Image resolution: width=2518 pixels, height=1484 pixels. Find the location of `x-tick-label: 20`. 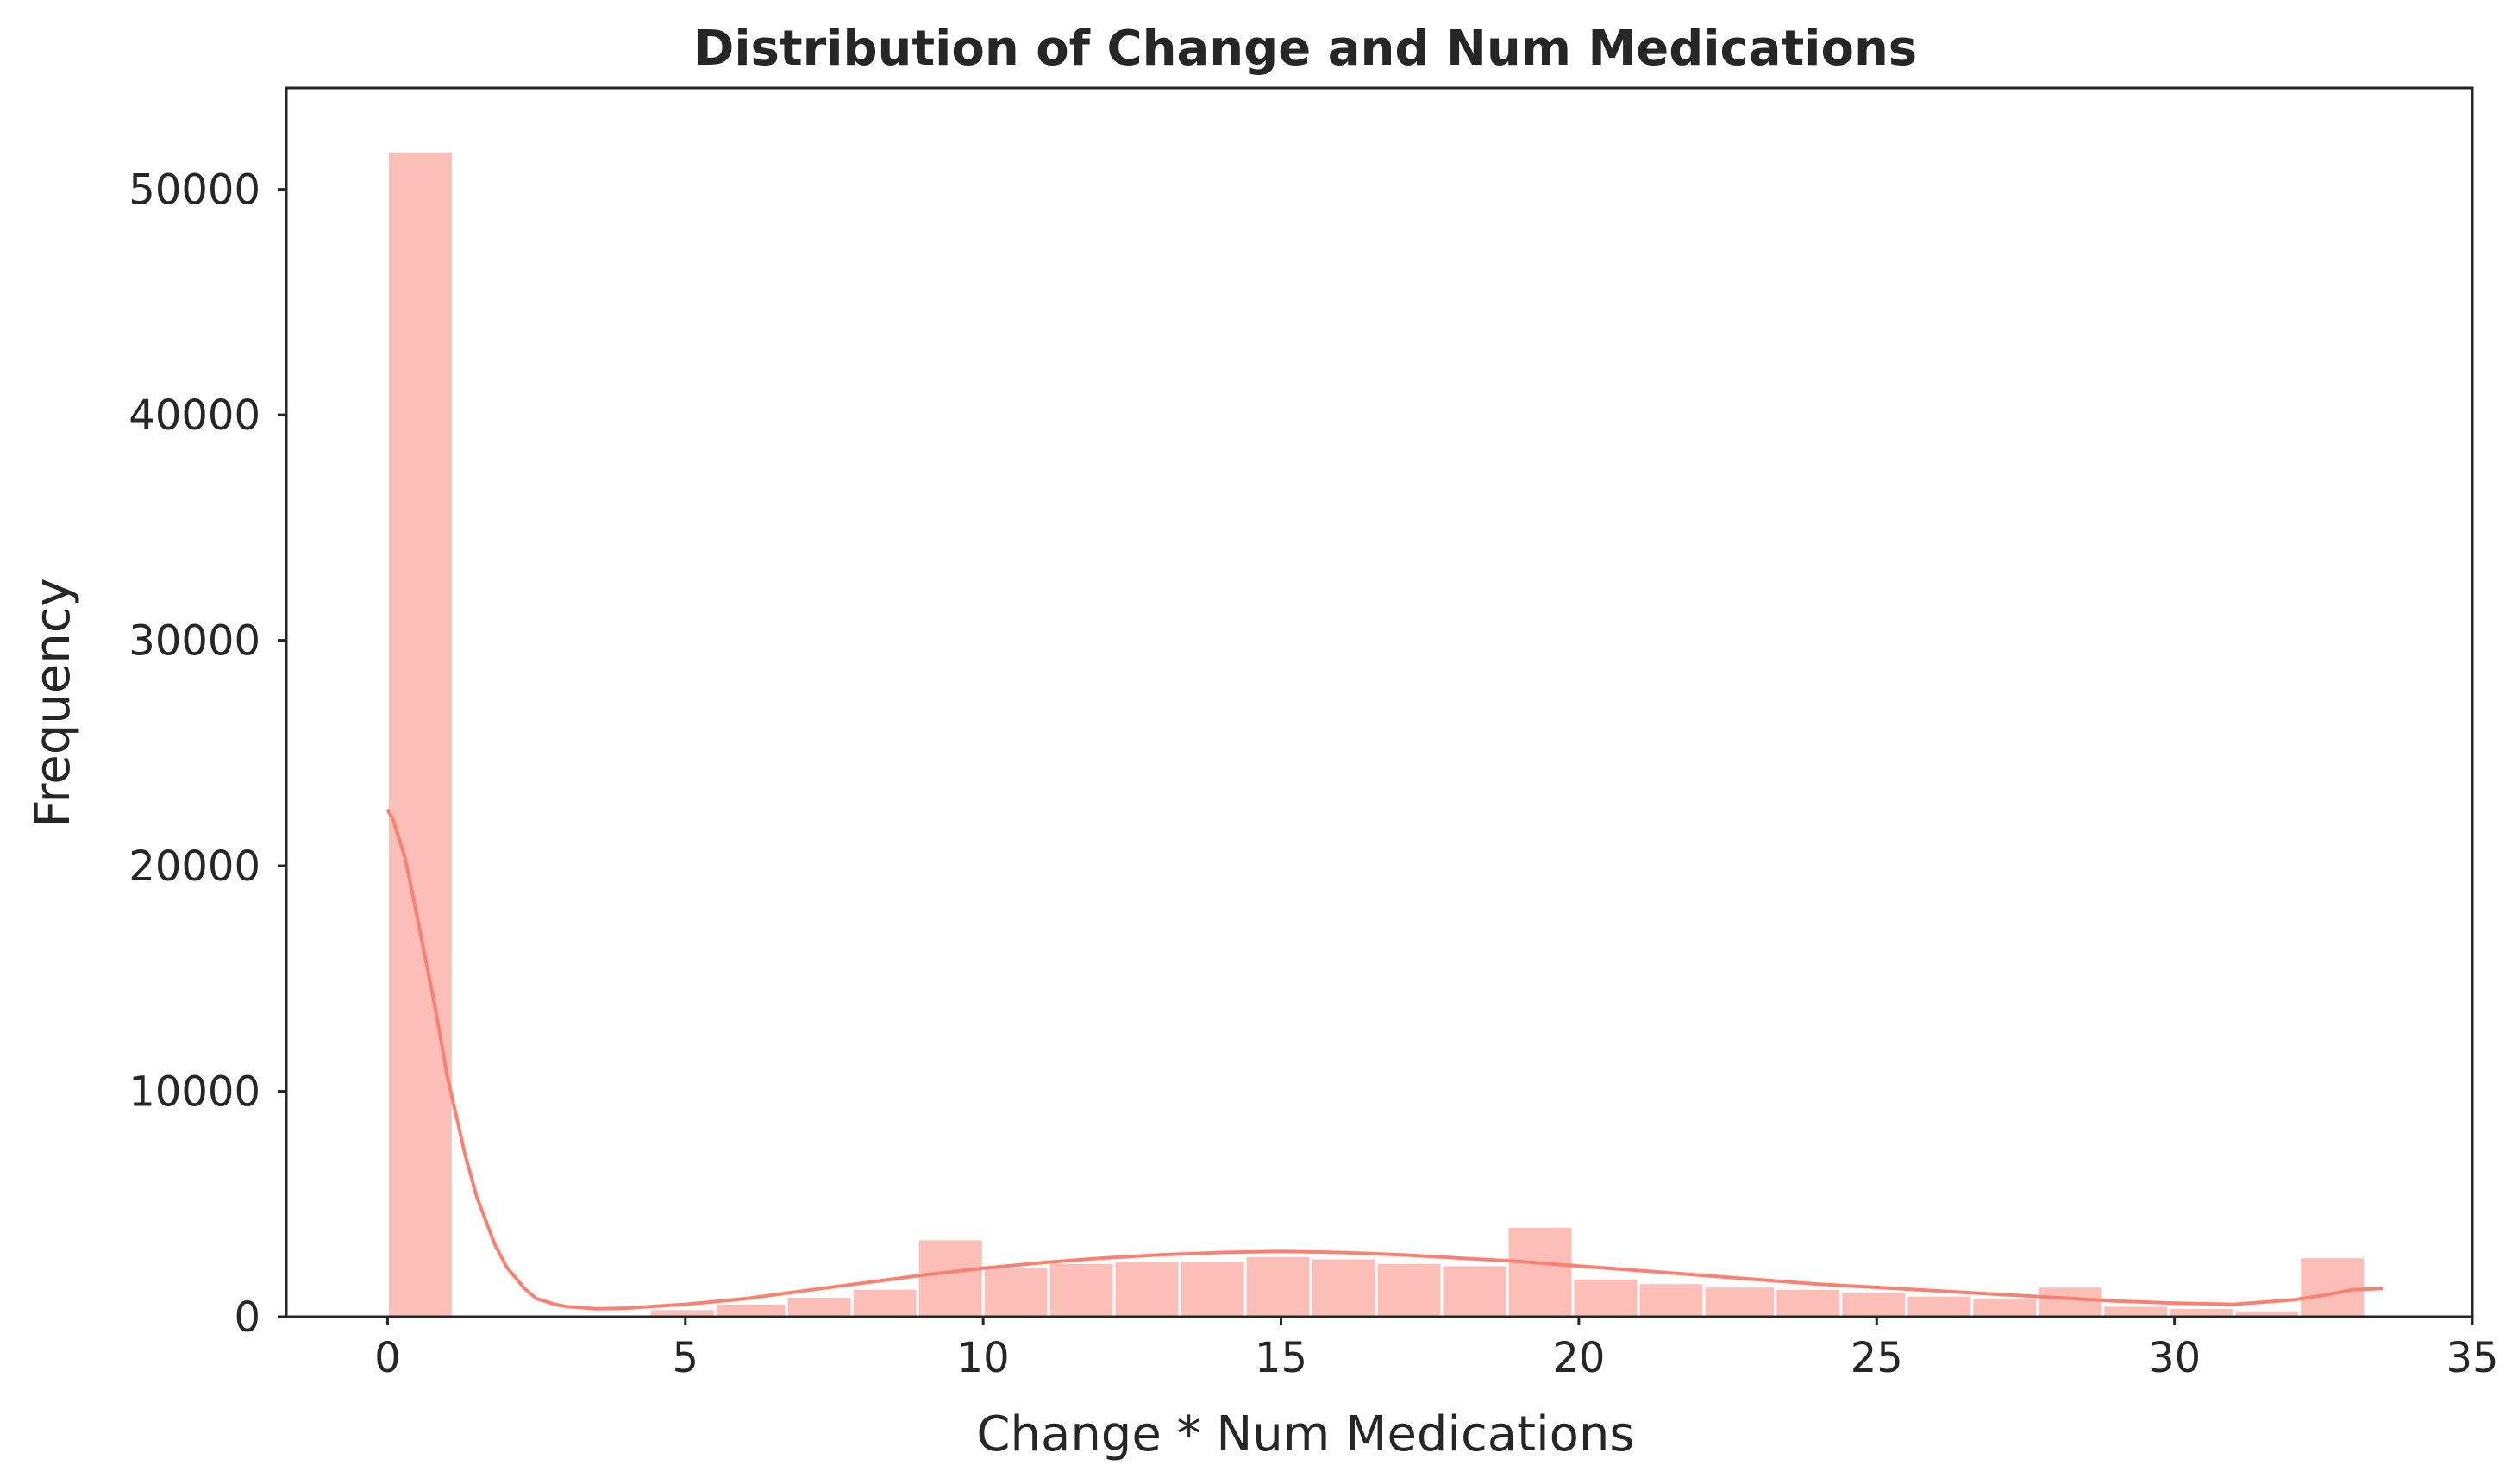

x-tick-label: 20 is located at coordinates (1578, 1358).